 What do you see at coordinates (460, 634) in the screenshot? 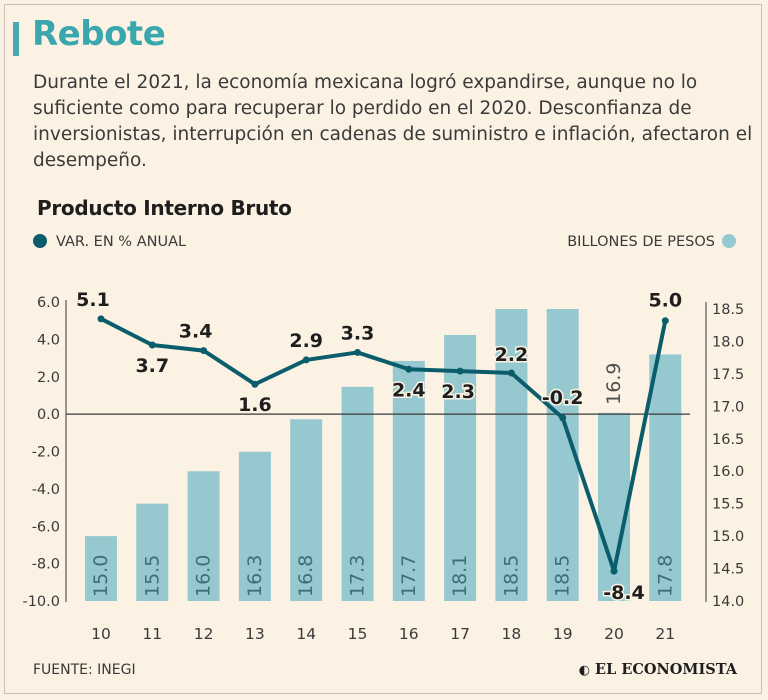
I see `category-label: 17` at bounding box center [460, 634].